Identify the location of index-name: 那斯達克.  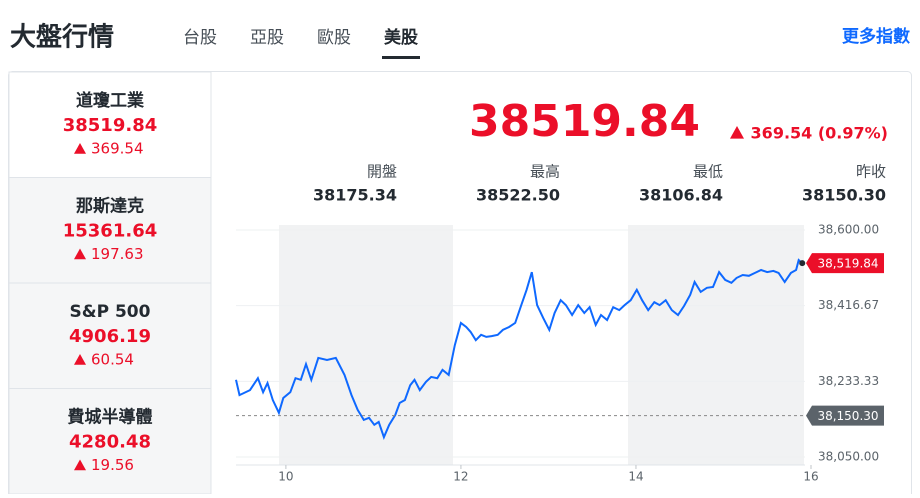
(110, 206).